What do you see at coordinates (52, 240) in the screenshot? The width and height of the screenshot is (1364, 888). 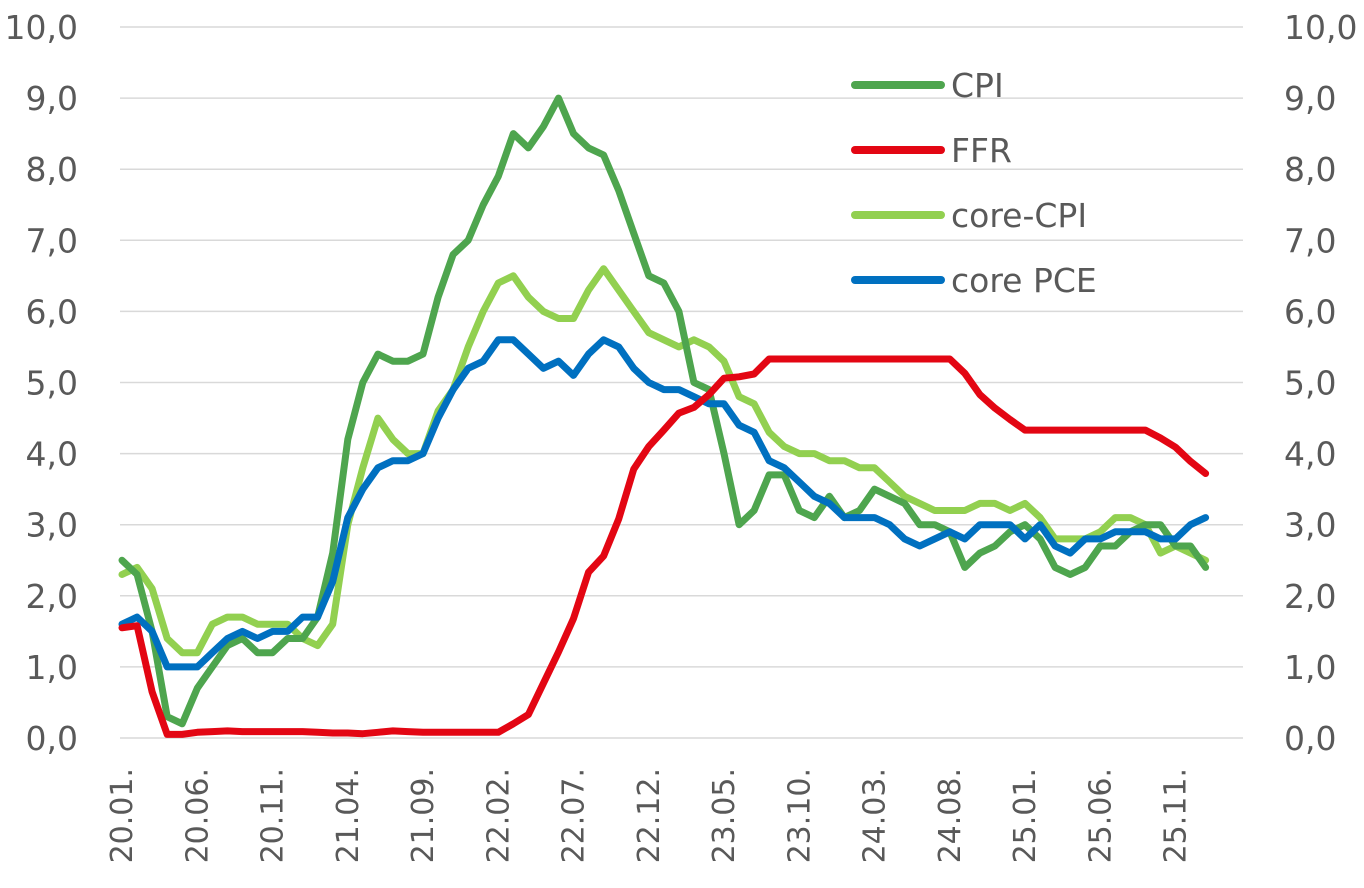 I see `y-tick-label-left: 7,0` at bounding box center [52, 240].